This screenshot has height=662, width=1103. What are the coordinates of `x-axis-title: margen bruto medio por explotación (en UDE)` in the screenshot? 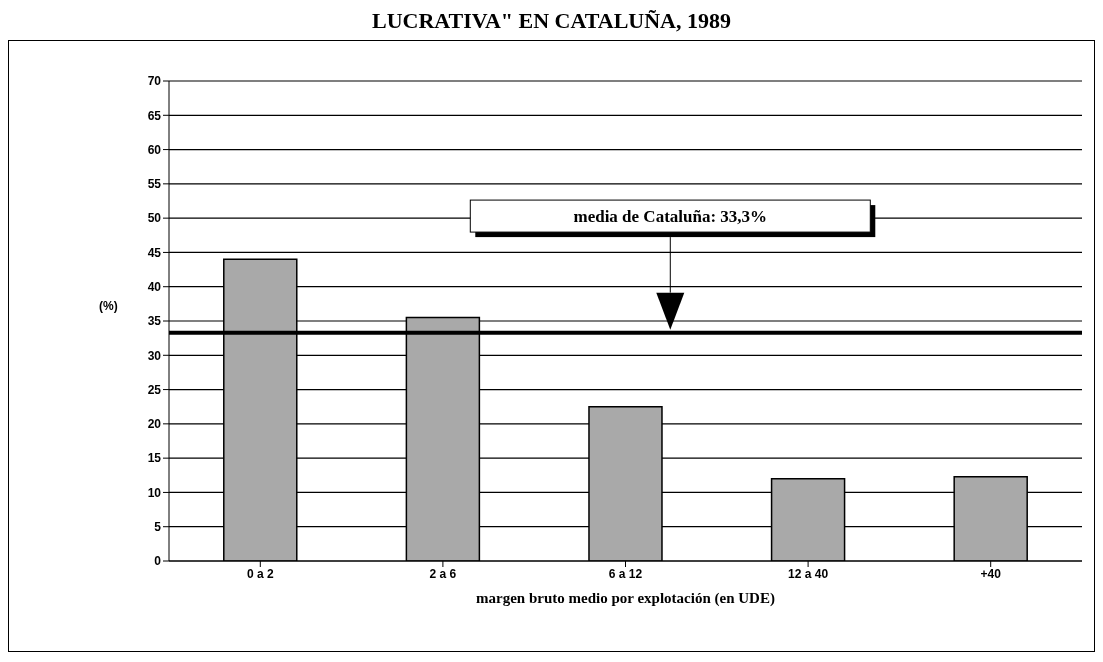 It's located at (625, 598).